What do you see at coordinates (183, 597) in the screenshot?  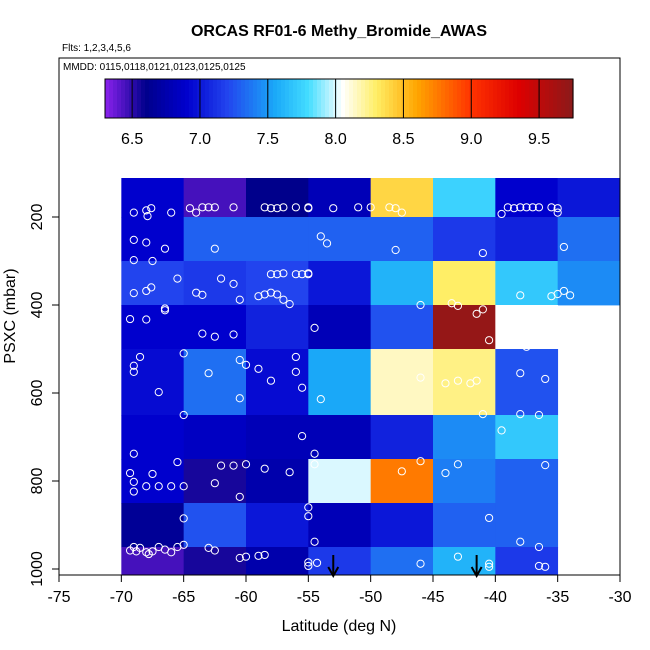 I see `x-tick-label: -65` at bounding box center [183, 597].